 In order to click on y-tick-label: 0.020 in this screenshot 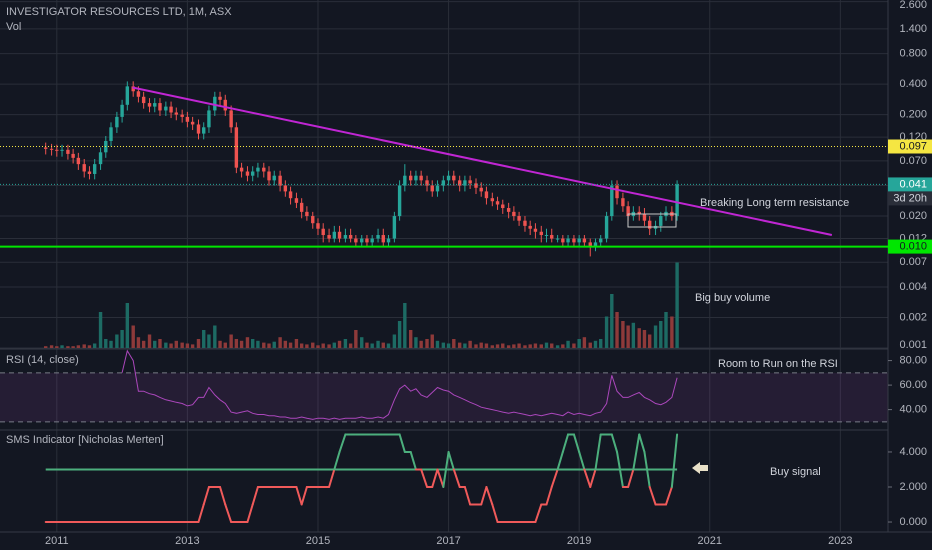, I will do `click(913, 216)`.